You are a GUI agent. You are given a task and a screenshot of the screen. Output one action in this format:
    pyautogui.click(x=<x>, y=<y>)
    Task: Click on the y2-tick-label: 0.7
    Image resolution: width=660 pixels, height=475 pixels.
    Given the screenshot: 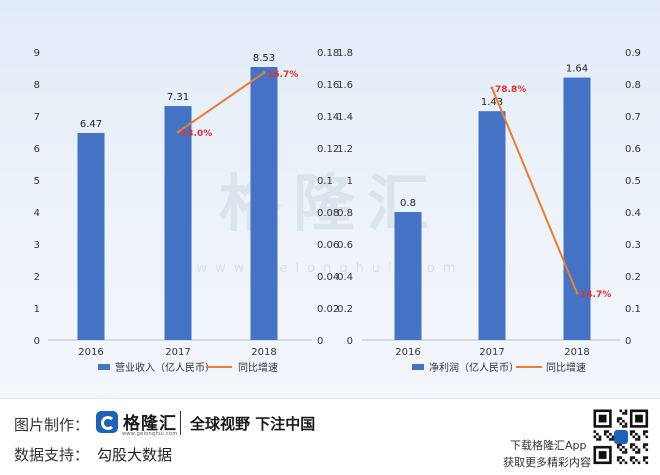 What is the action you would take?
    pyautogui.click(x=633, y=117)
    